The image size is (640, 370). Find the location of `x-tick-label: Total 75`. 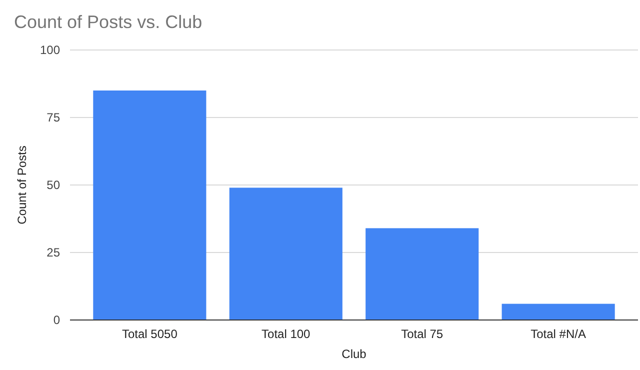

x-tick-label: Total 75 is located at coordinates (422, 334).